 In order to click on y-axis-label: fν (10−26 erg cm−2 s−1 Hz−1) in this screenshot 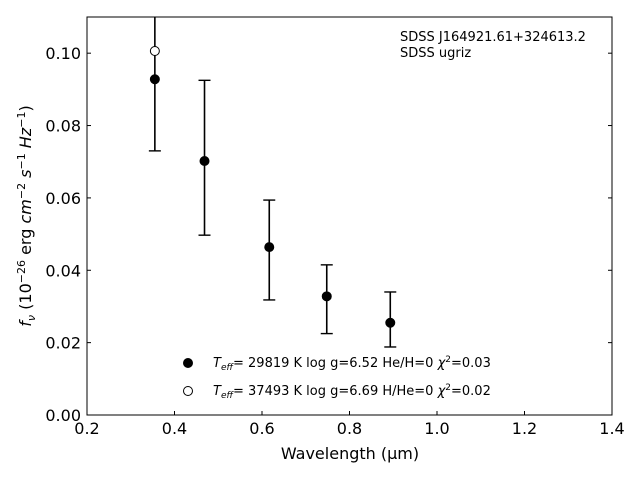, I will do `click(26, 215)`.